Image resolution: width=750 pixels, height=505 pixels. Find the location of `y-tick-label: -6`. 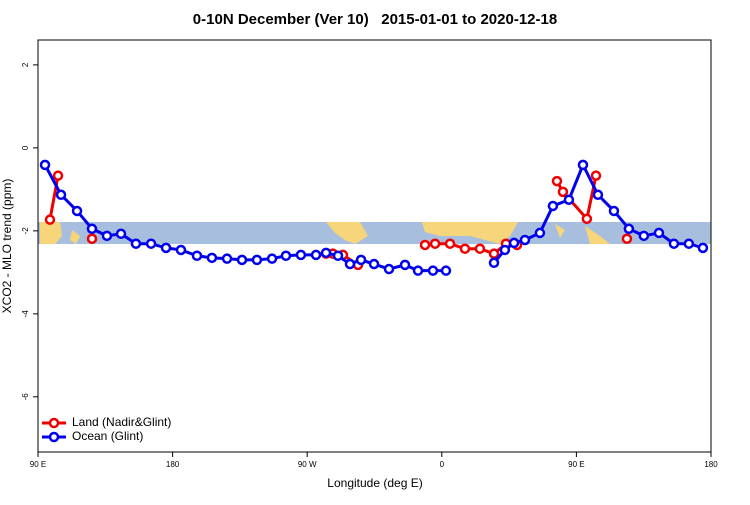

y-tick-label: -6 is located at coordinates (25, 397).